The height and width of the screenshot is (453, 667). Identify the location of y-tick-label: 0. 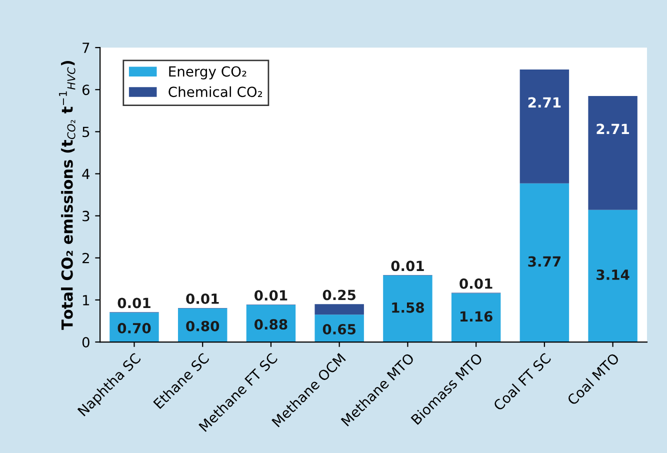
(86, 342).